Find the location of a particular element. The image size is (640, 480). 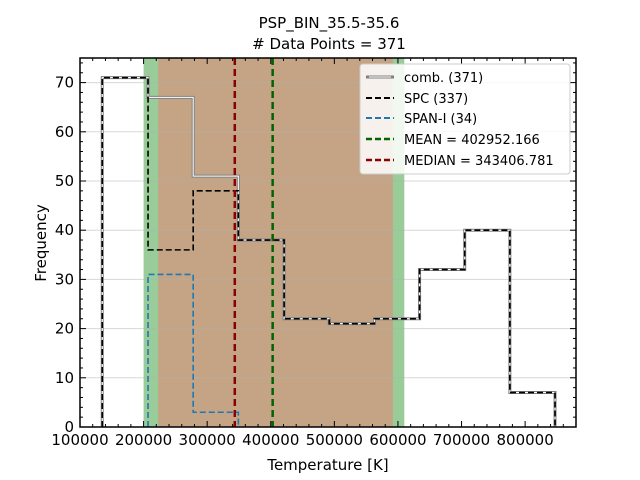

legend-label-spc: SPC (337) is located at coordinates (436, 99).